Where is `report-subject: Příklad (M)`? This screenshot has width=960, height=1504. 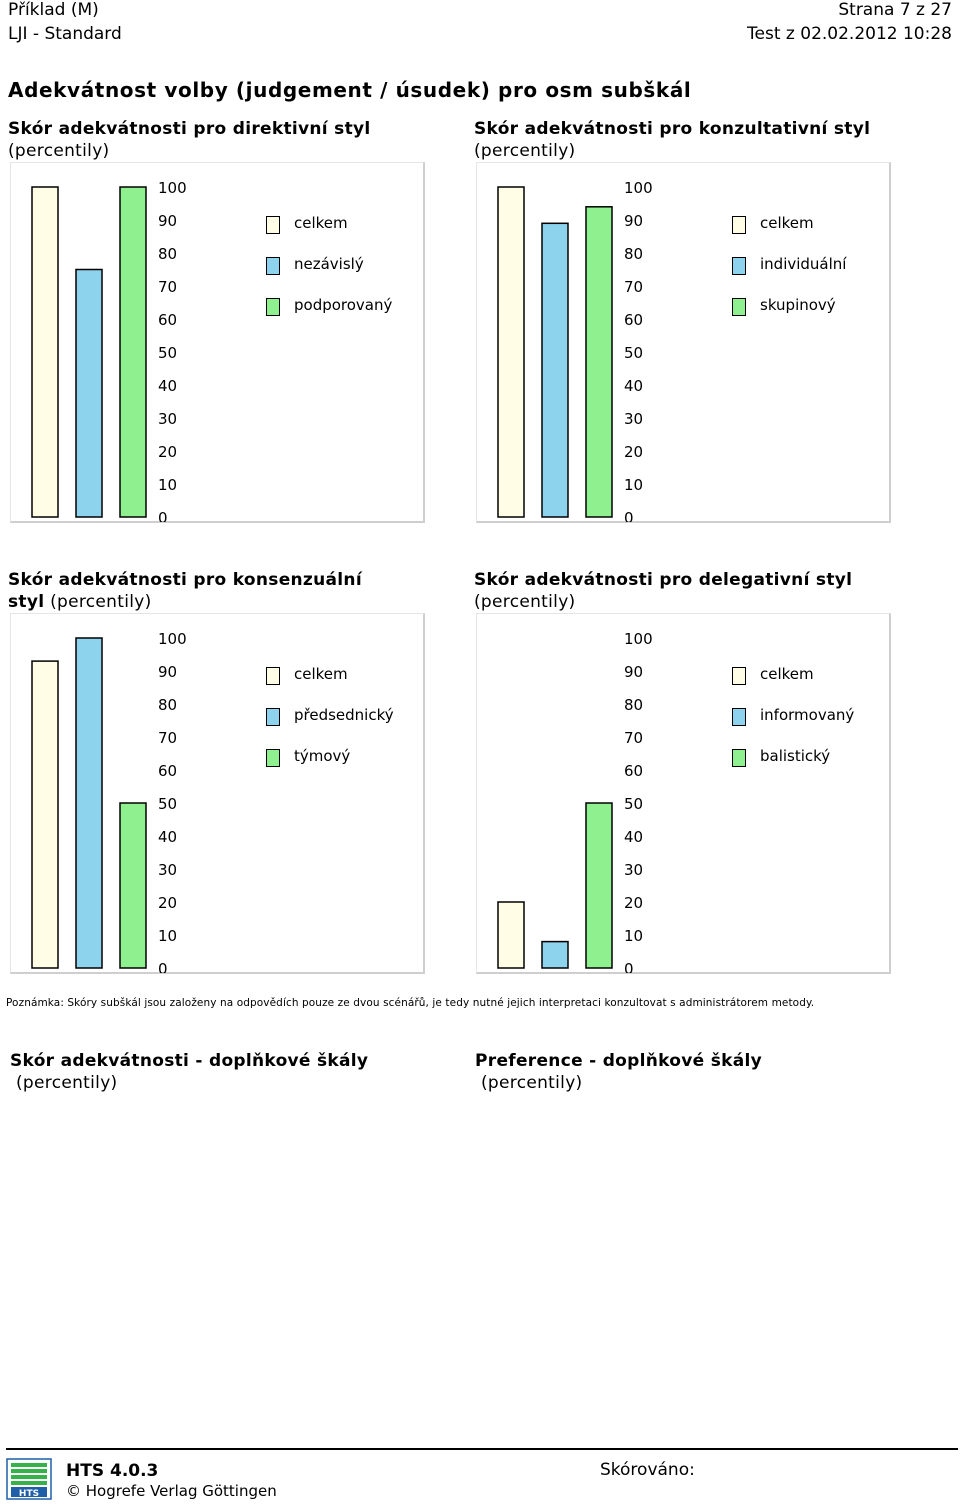 report-subject: Příklad (M) is located at coordinates (53, 10).